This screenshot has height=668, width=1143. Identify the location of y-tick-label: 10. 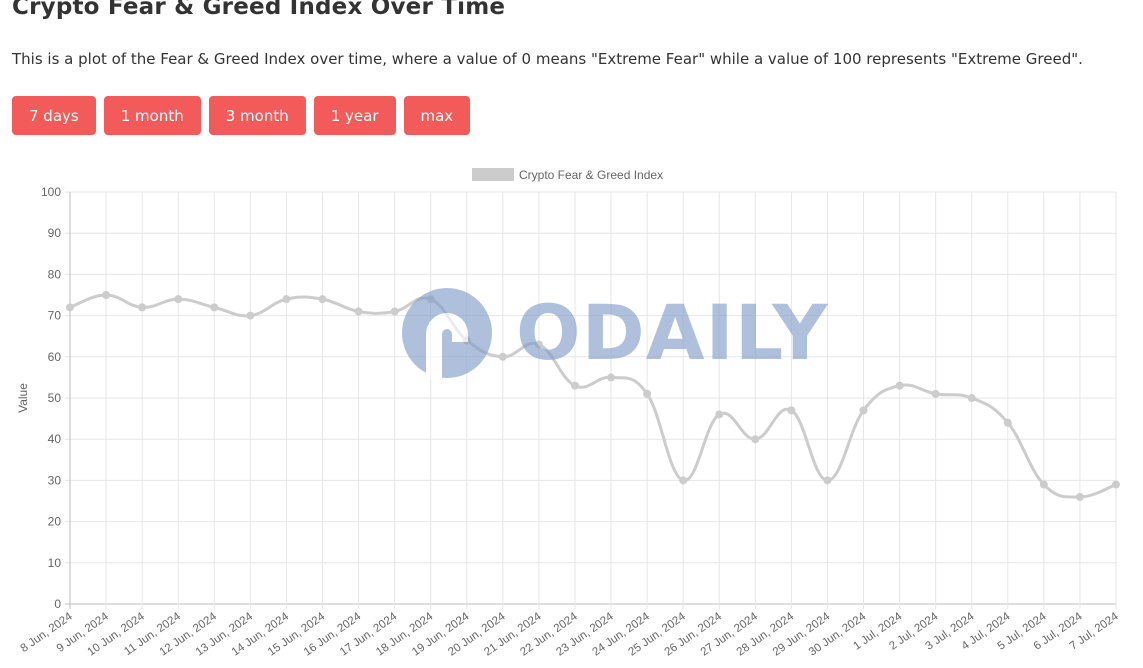
(55, 563).